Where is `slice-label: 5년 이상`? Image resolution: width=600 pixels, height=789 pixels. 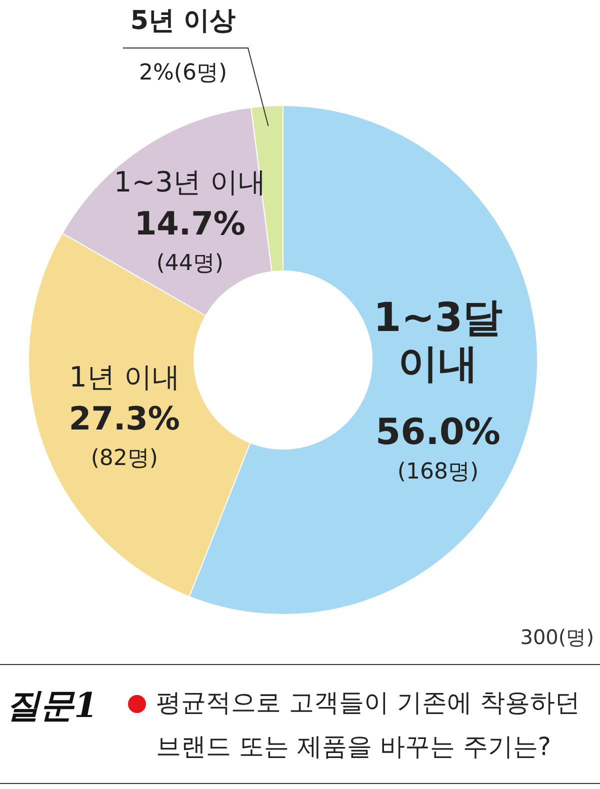
slice-label: 5년 이상 is located at coordinates (183, 21).